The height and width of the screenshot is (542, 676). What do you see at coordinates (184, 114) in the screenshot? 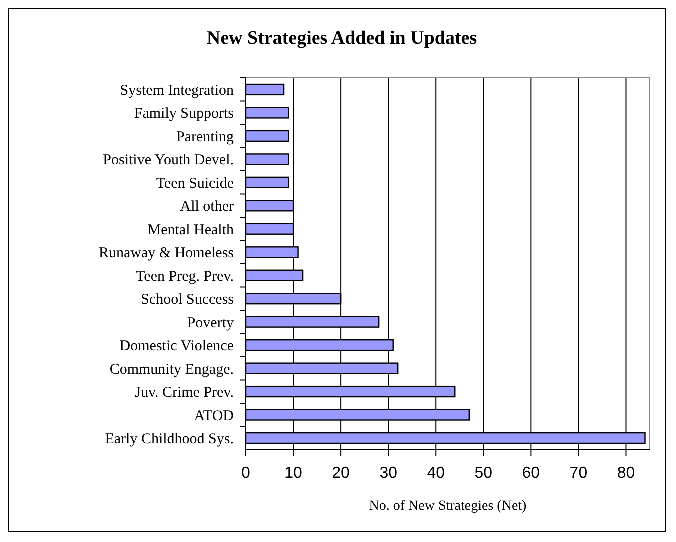
I see `y-tick-label: Family Supports` at bounding box center [184, 114].